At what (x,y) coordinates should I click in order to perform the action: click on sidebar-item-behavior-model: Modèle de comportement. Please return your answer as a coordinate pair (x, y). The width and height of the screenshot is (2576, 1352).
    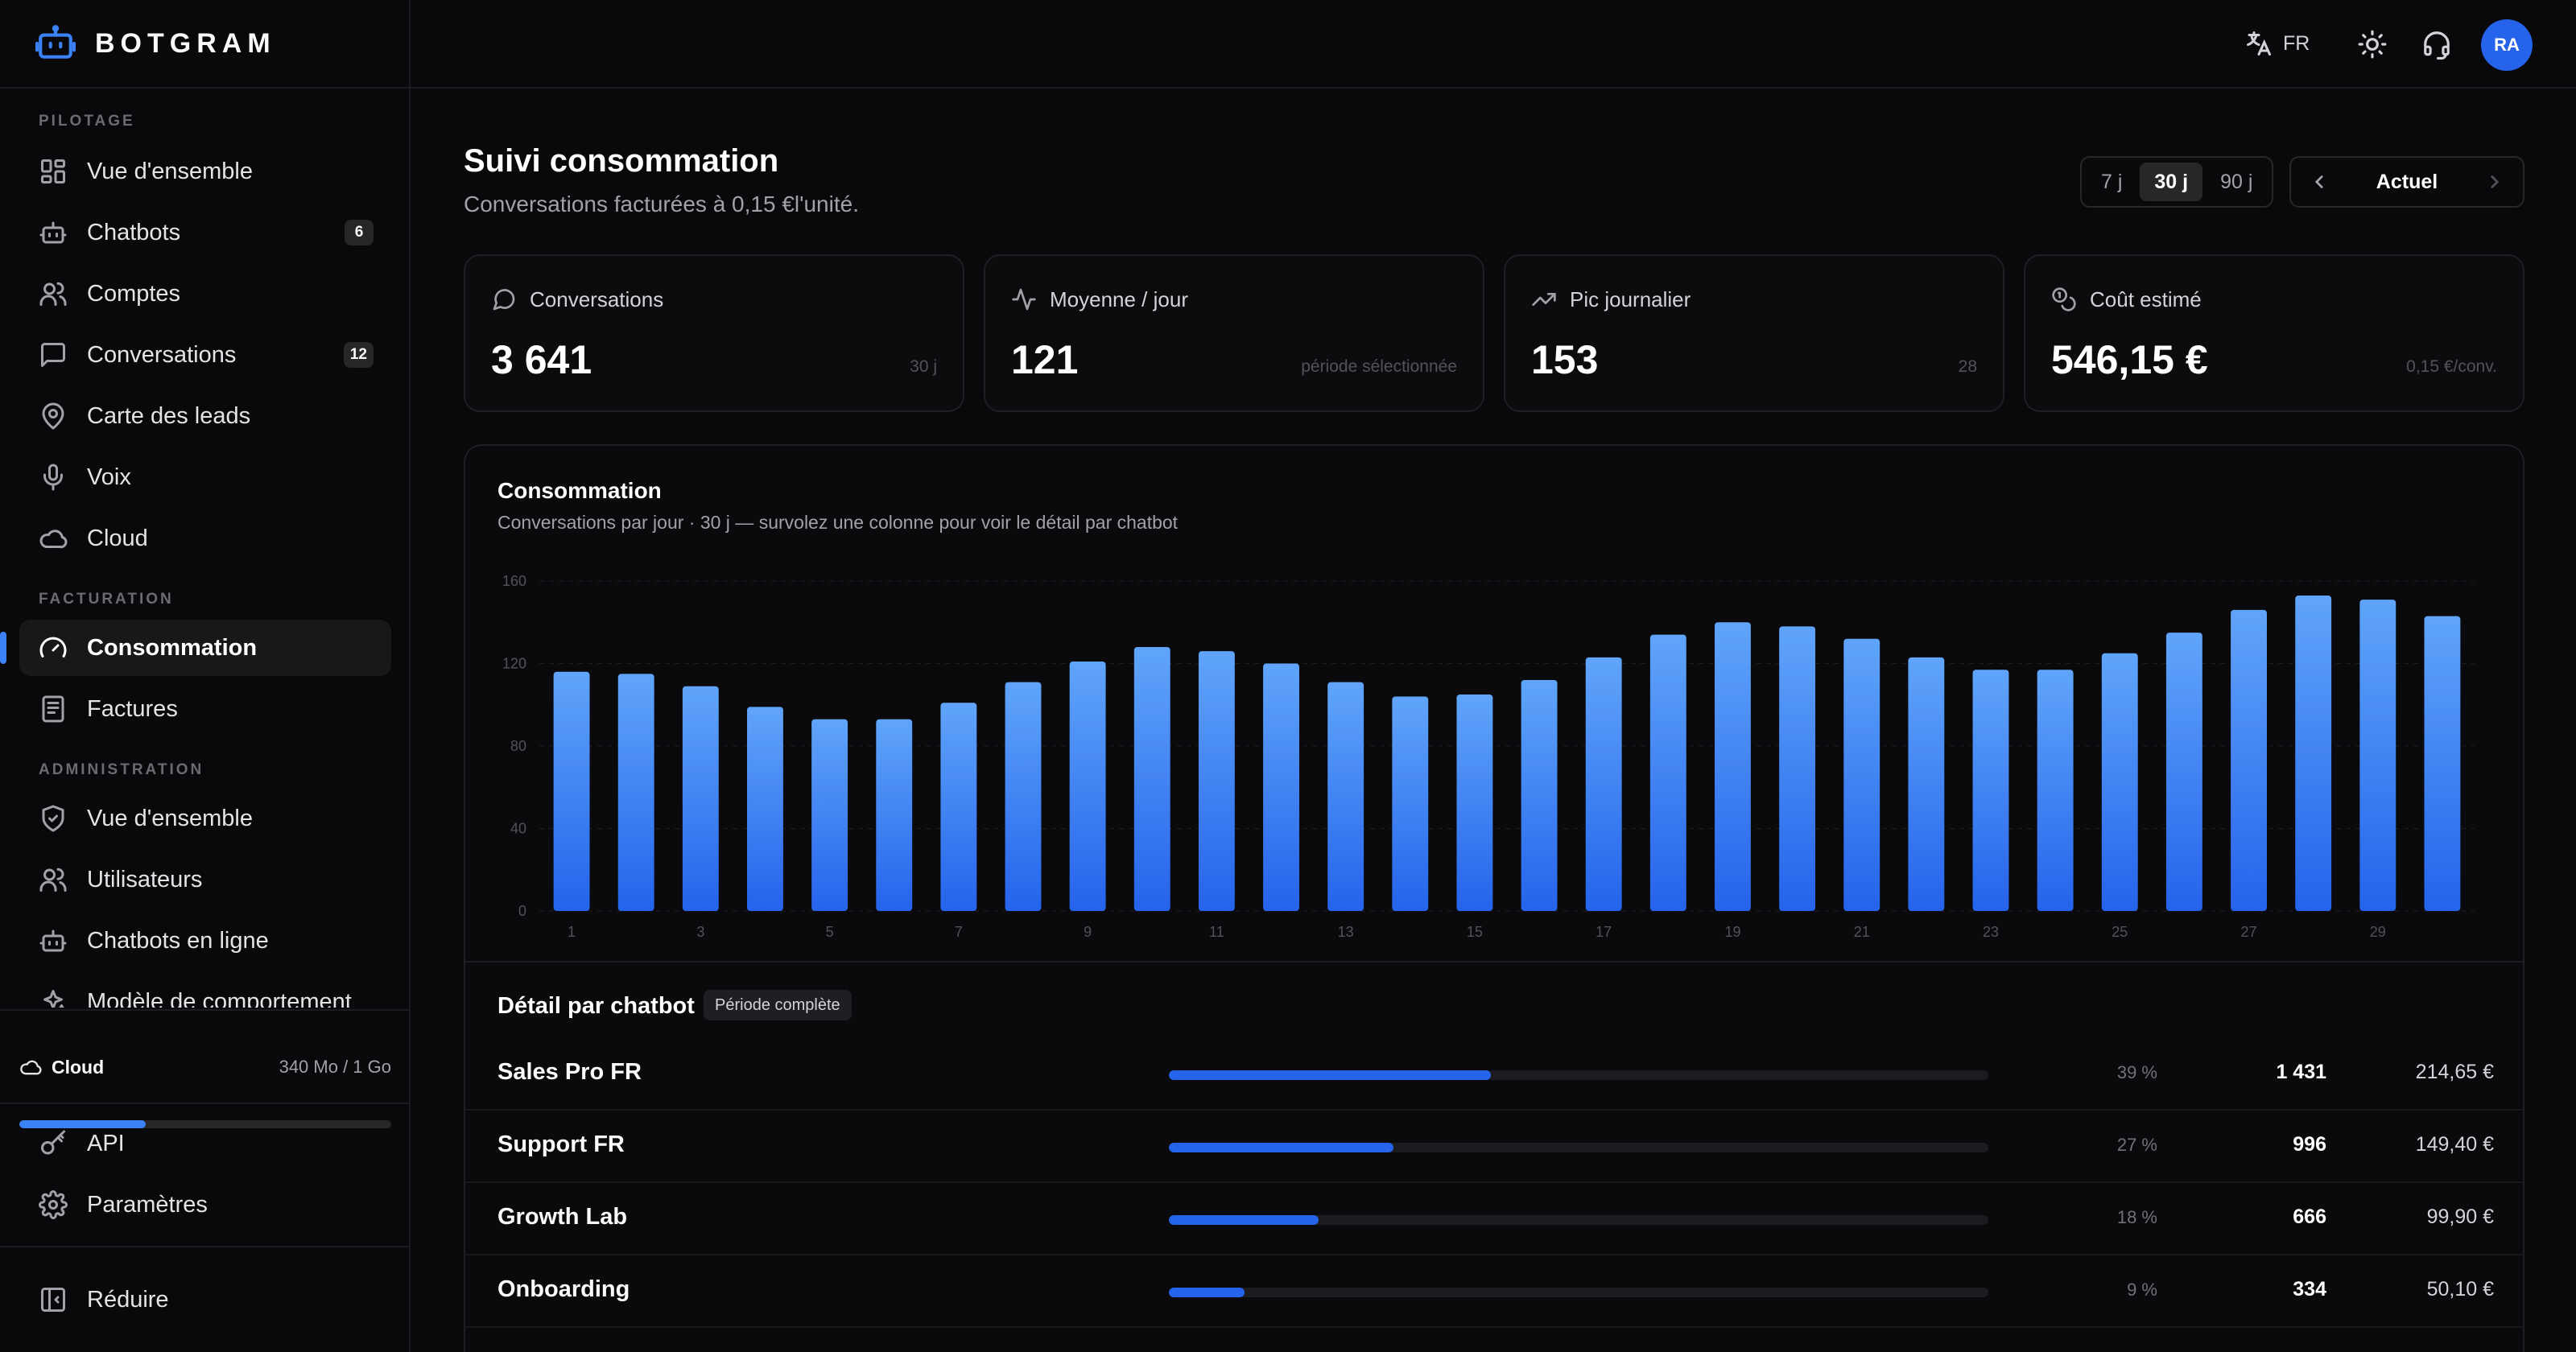
    Looking at the image, I should click on (205, 991).